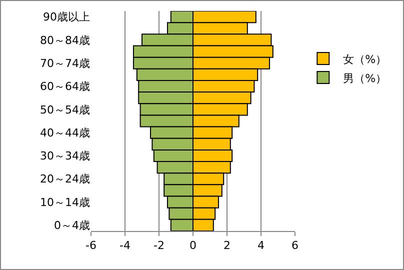 Image resolution: width=404 pixels, height=270 pixels. What do you see at coordinates (365, 78) in the screenshot?
I see `legend-label: 男（%）` at bounding box center [365, 78].